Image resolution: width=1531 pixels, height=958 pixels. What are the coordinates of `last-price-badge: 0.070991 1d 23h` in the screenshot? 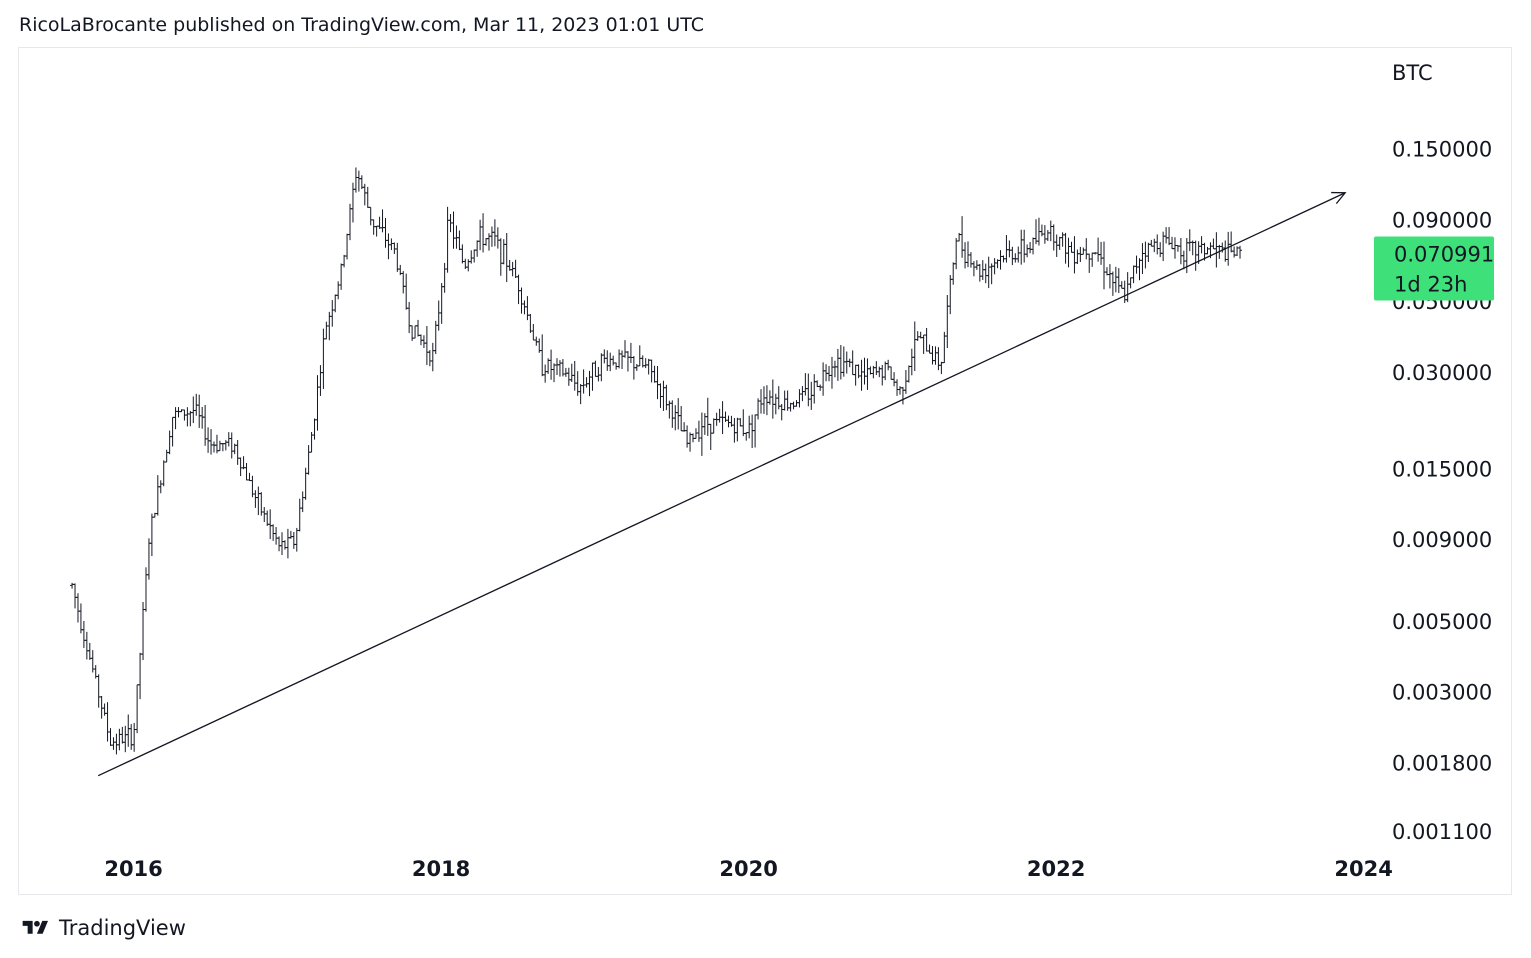 It's located at (1434, 268).